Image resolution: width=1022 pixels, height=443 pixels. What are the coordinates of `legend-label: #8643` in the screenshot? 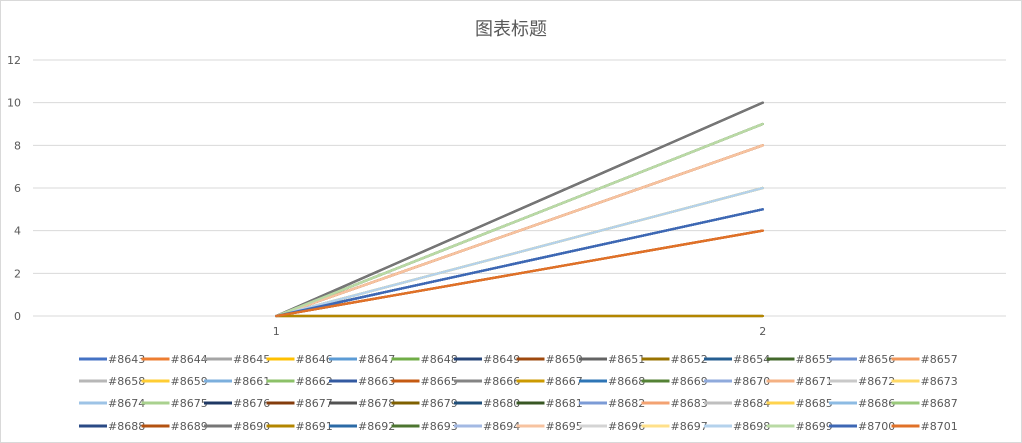 It's located at (126, 359).